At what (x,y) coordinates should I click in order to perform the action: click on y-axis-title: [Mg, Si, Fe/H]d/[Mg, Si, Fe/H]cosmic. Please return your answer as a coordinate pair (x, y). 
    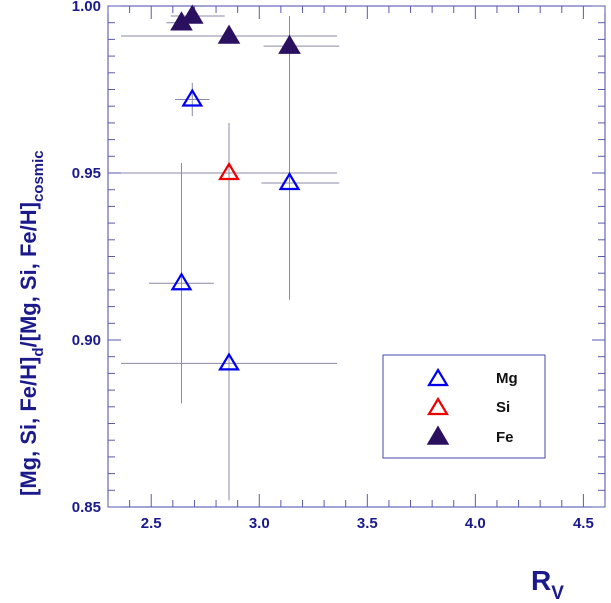
    Looking at the image, I should click on (31, 323).